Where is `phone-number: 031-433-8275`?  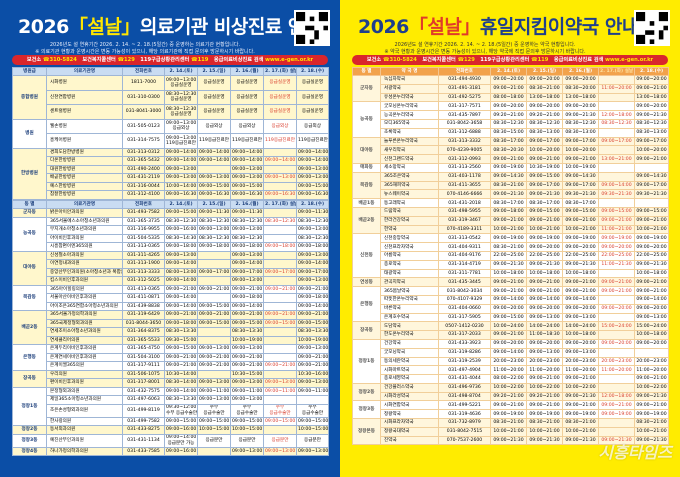 phone-number: 031-433-8275 is located at coordinates (143, 430).